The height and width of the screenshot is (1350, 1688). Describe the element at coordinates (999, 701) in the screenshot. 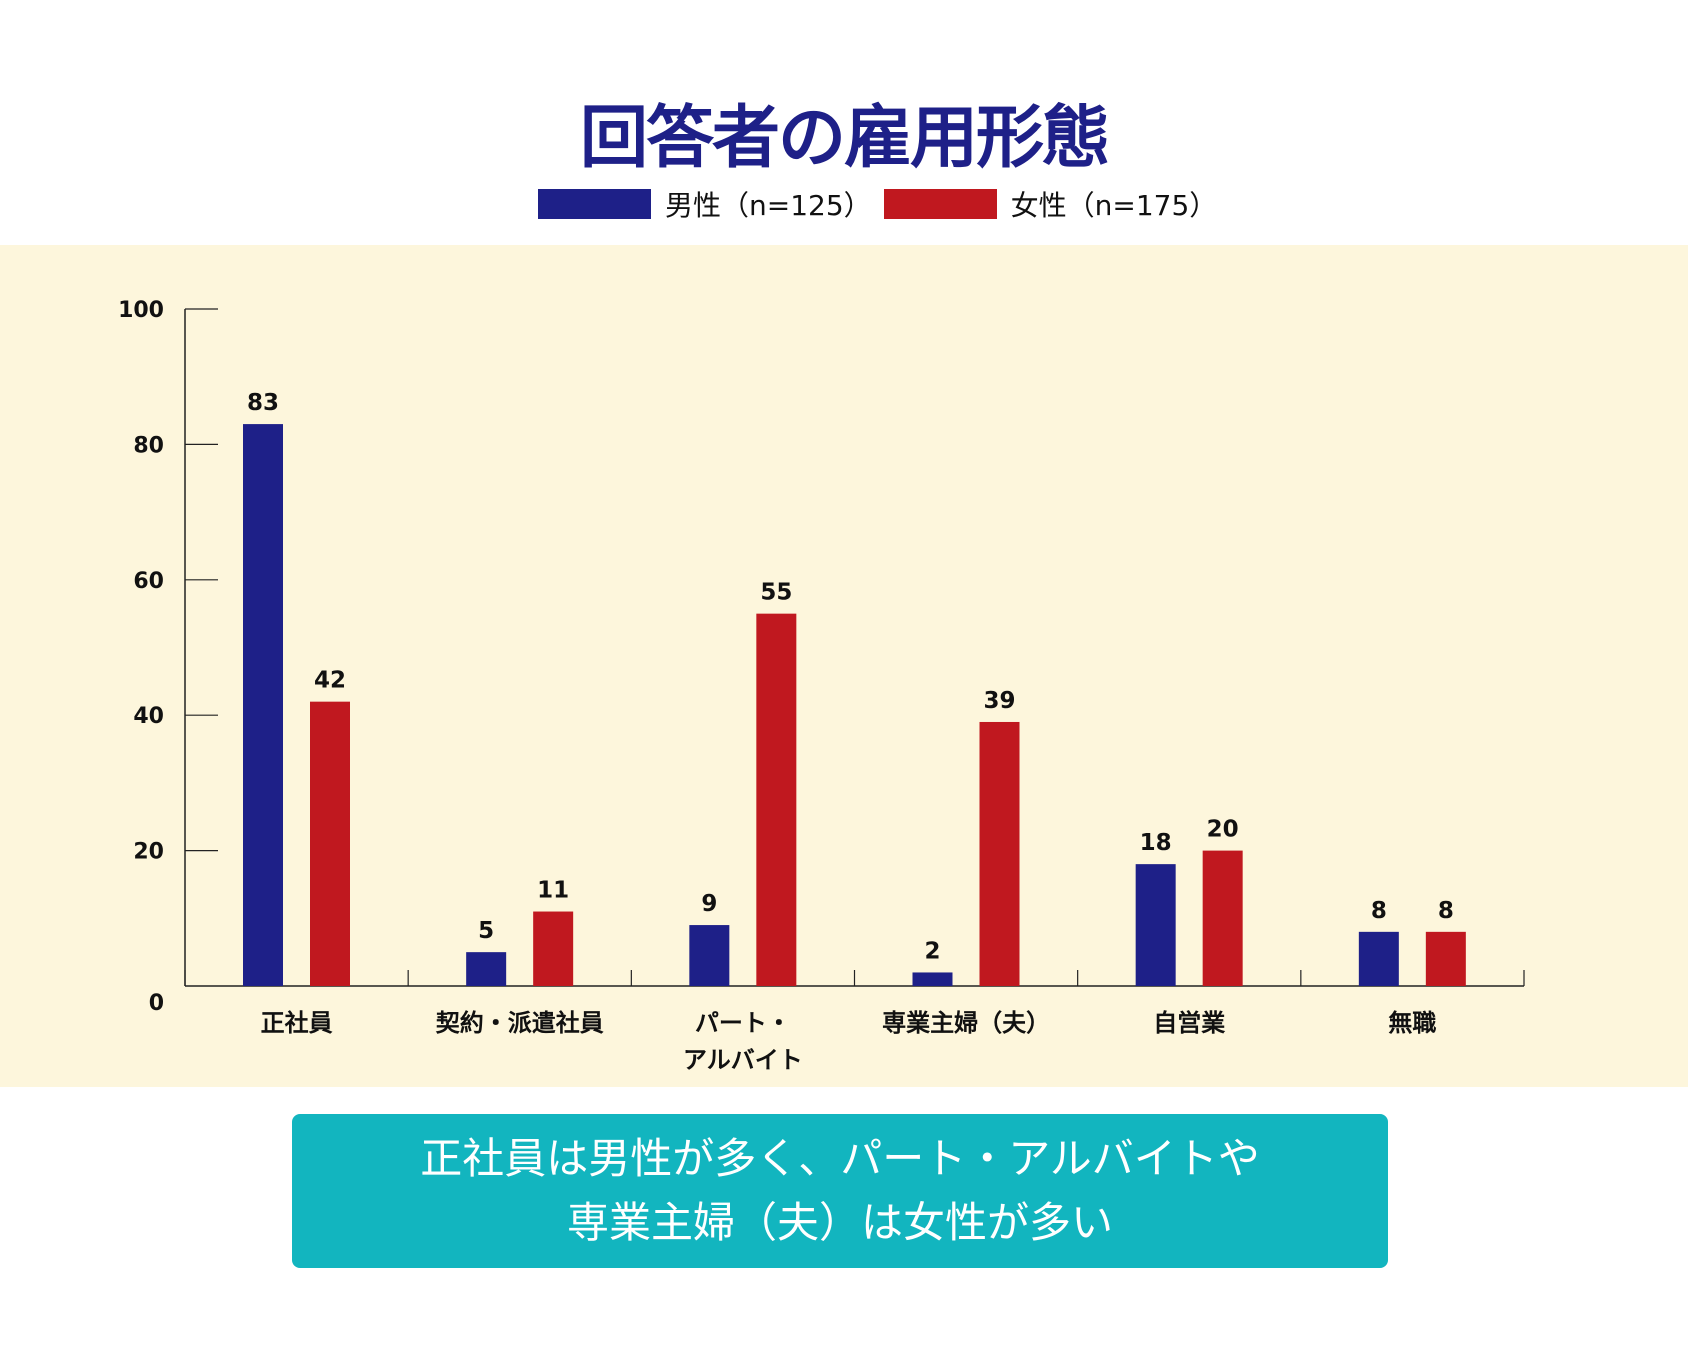

I see `data-label: 39` at that location.